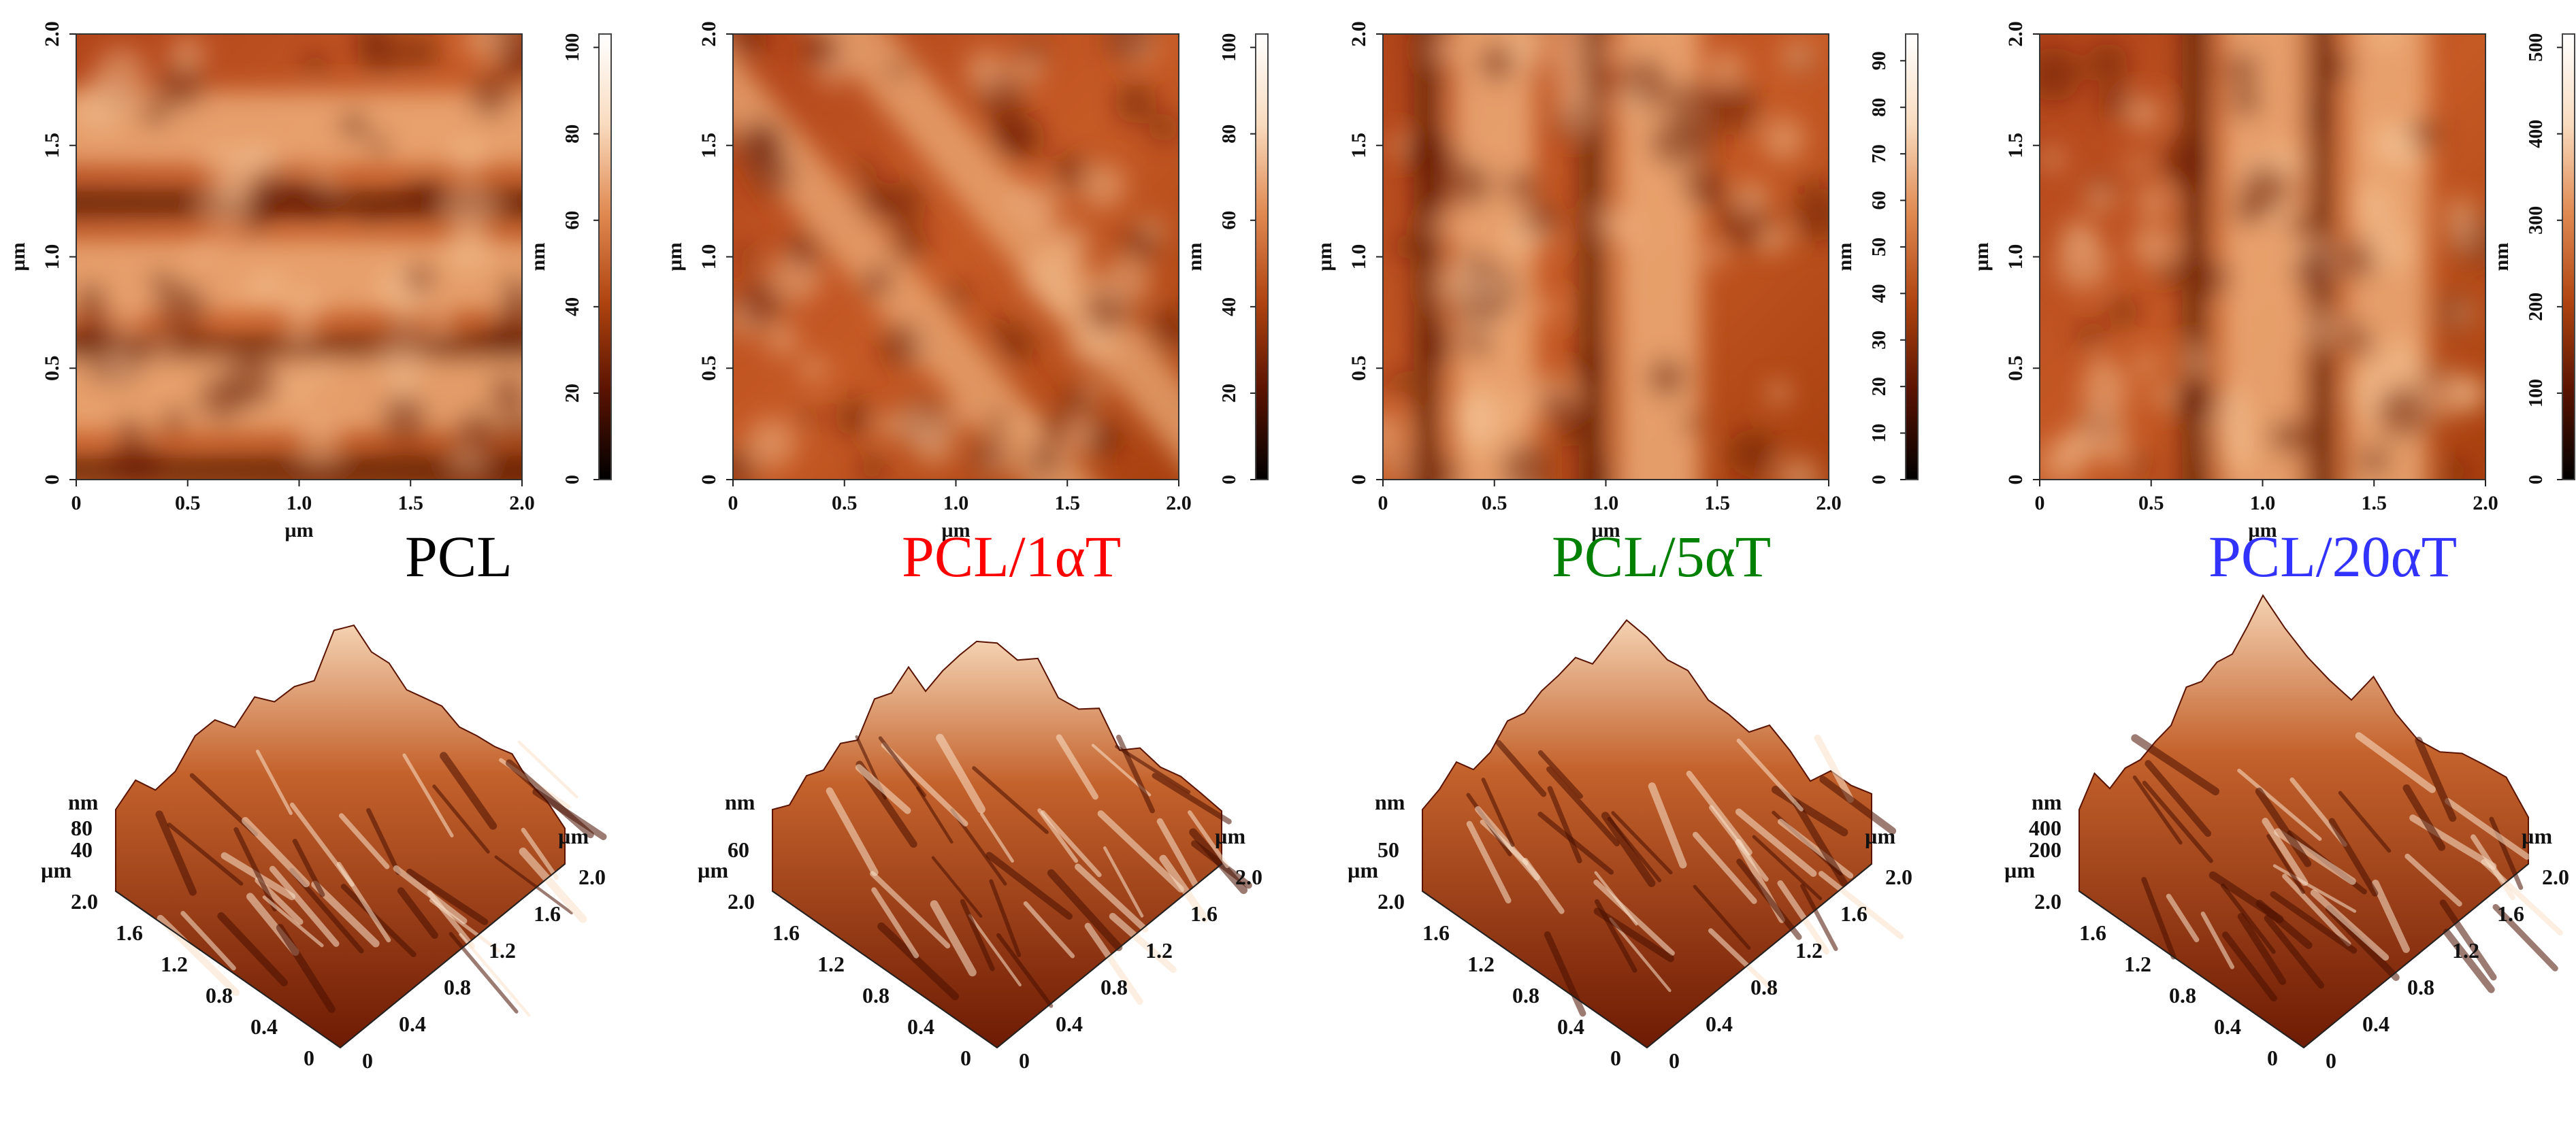 This screenshot has height=1132, width=2576. I want to click on iso-z-tick-label: 50, so click(1388, 850).